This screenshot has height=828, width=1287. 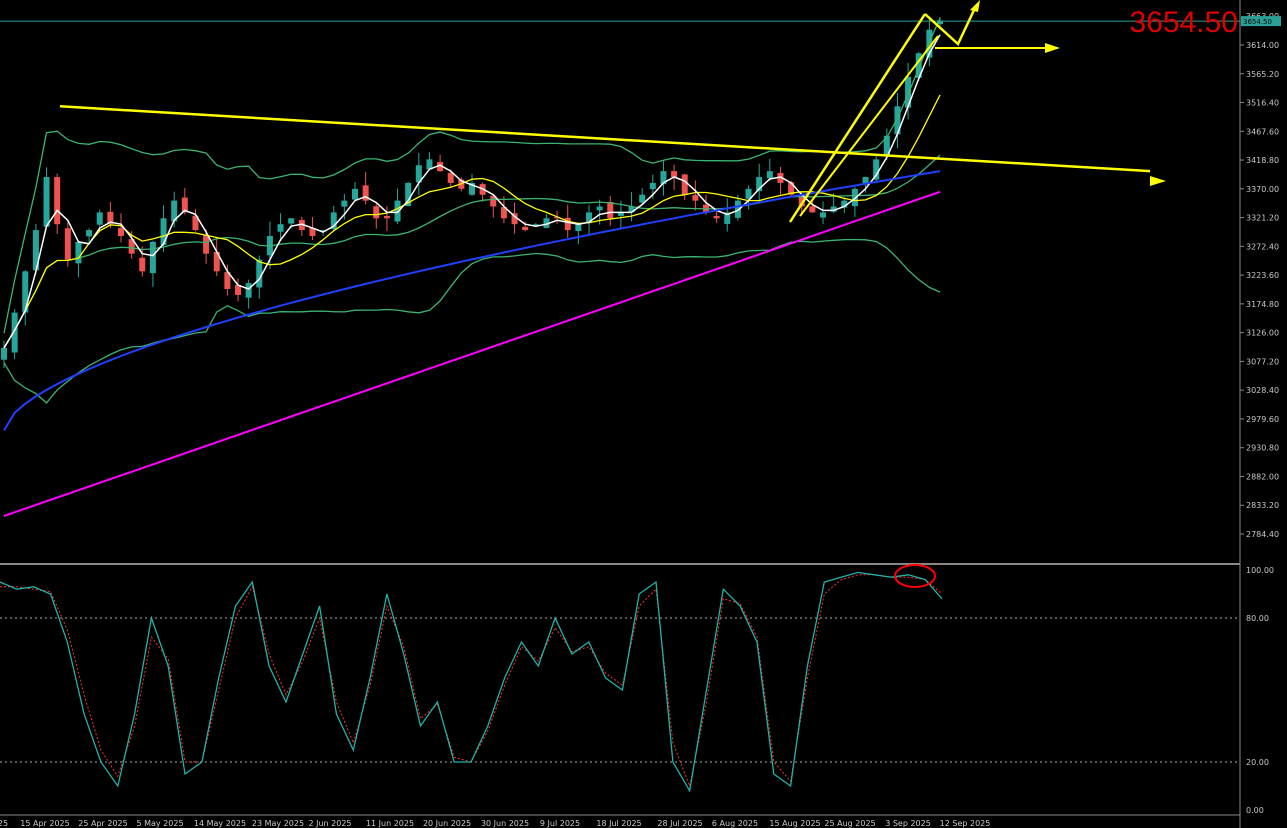 What do you see at coordinates (605, 139) in the screenshot?
I see `descending-trendline` at bounding box center [605, 139].